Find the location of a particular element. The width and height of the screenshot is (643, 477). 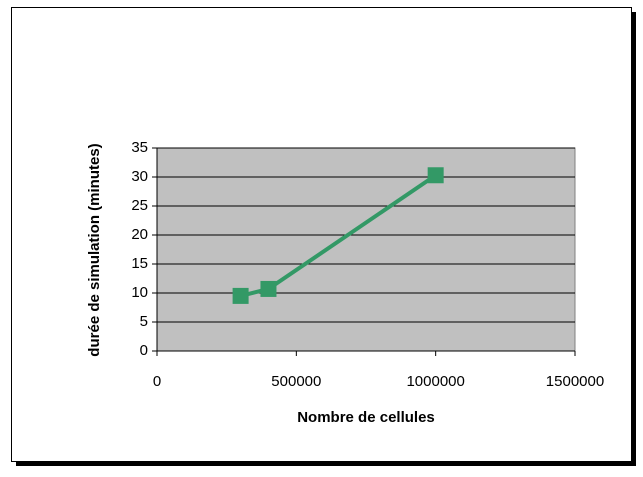

y-tick-label: 5 is located at coordinates (144, 321).